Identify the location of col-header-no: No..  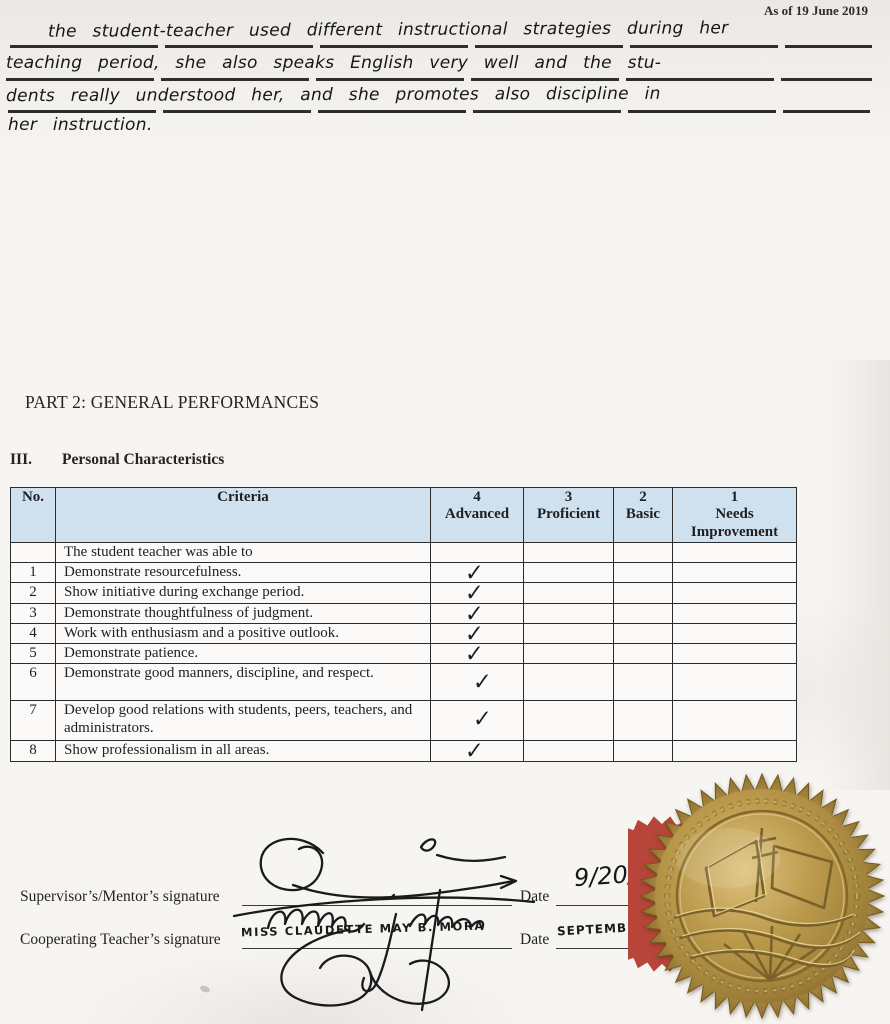
(33, 515).